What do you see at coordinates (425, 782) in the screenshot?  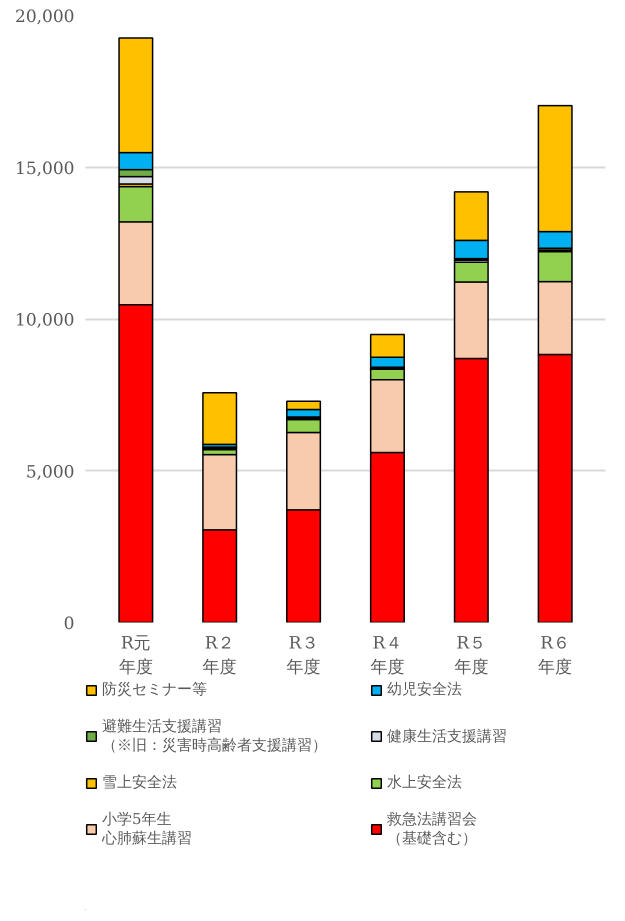 I see `legend-label: 水上安全法` at bounding box center [425, 782].